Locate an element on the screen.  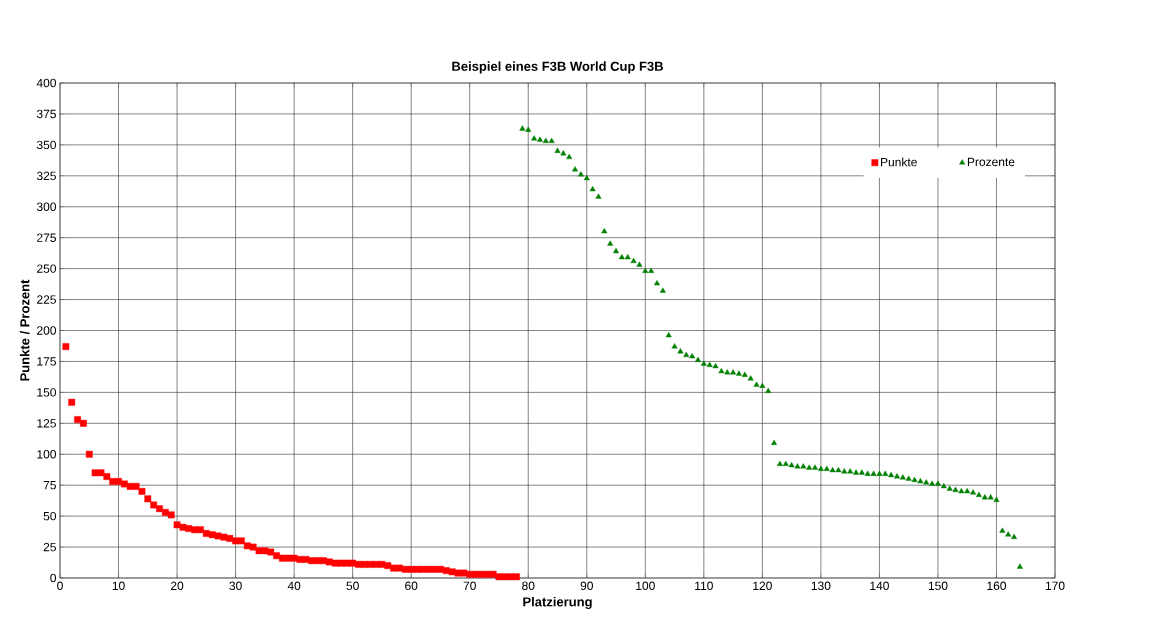
legend-label: Prozente is located at coordinates (991, 162).